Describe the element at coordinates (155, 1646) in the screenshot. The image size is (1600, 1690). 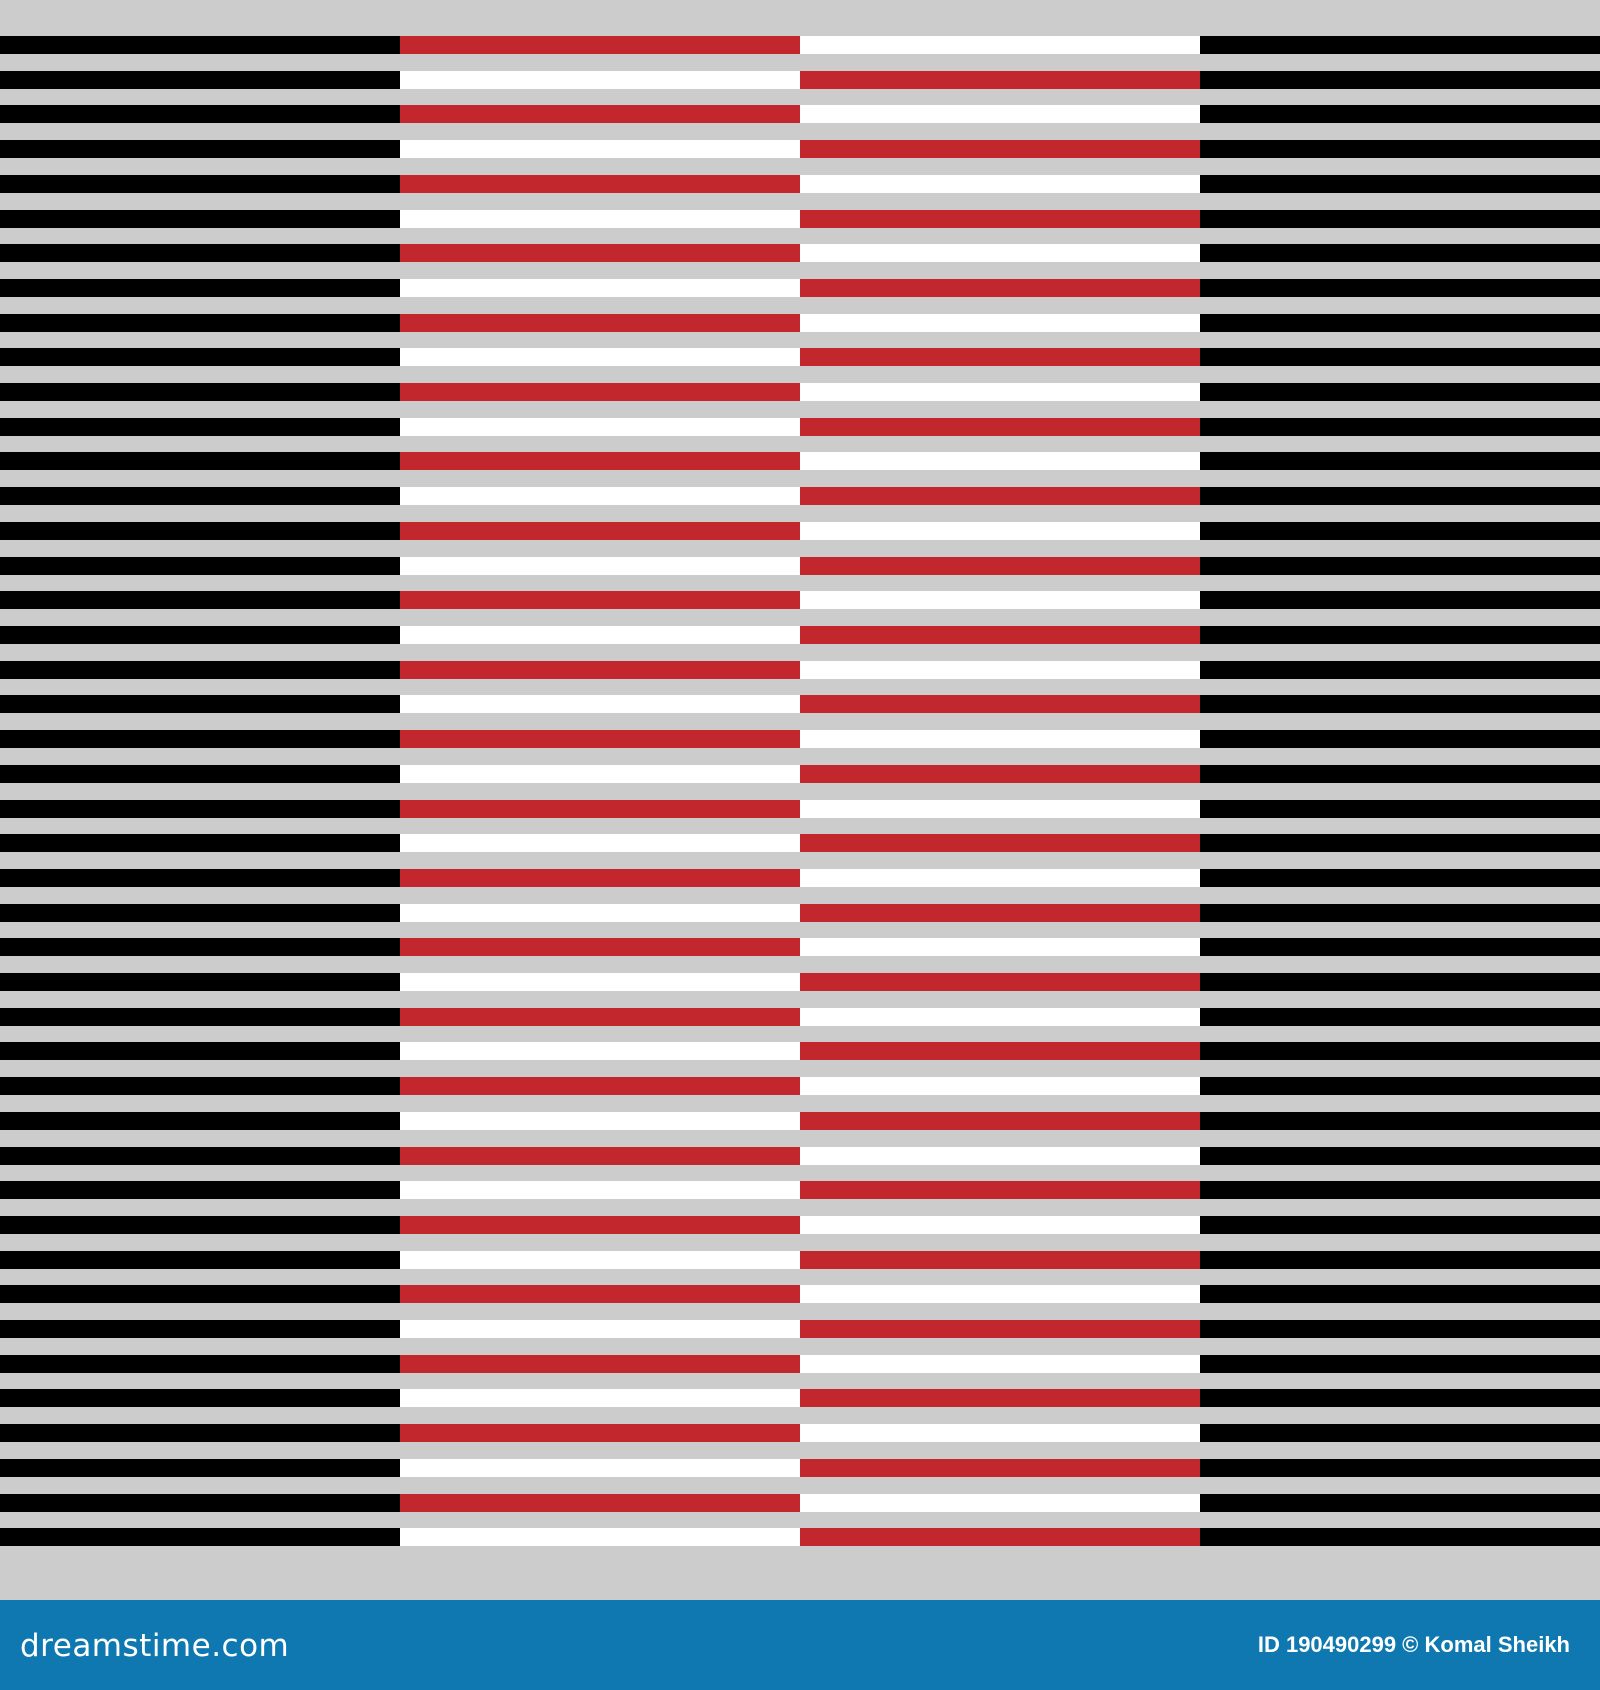
I see `dreamstime-logo: dreamstime.com` at that location.